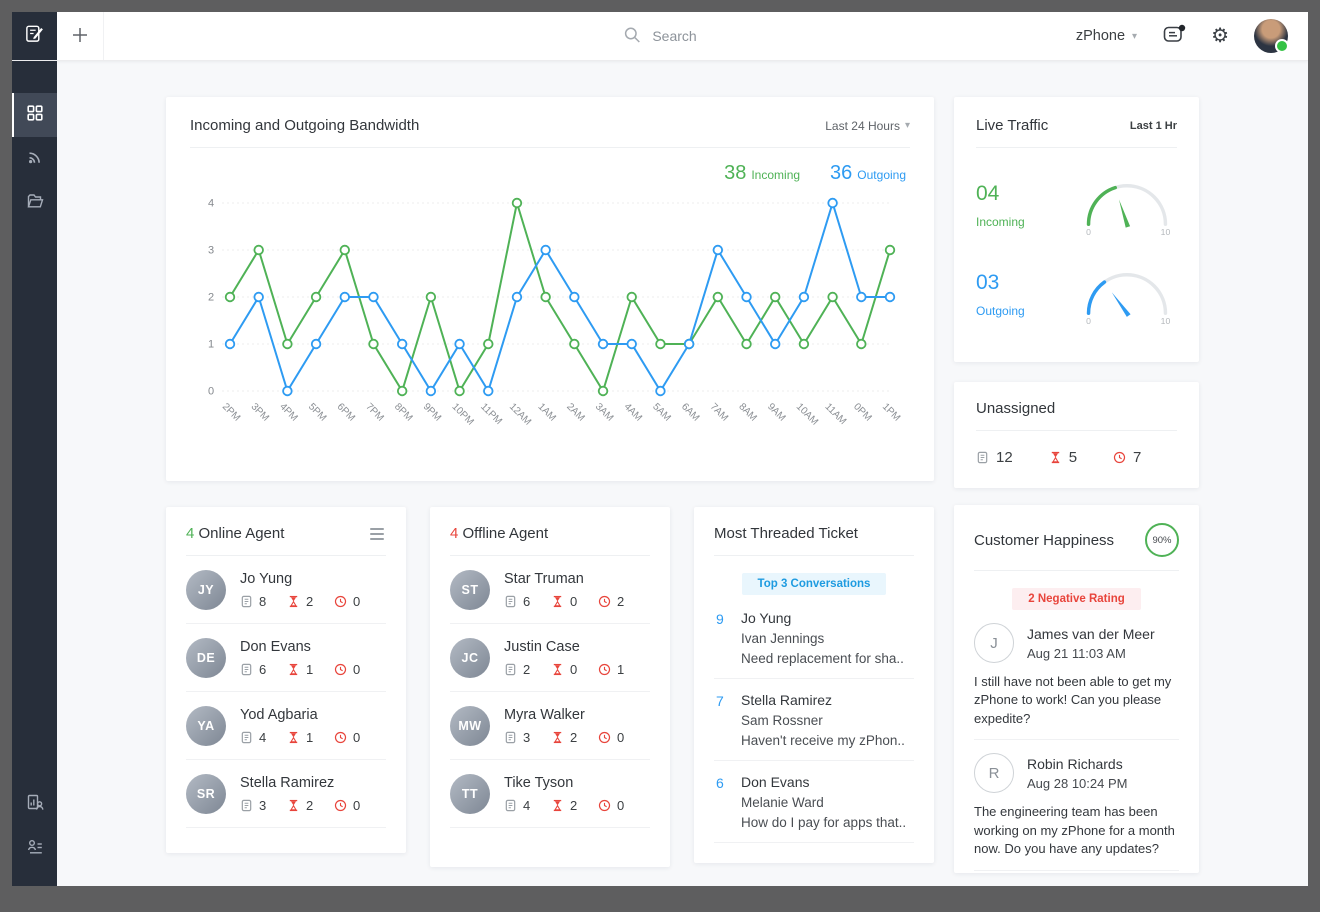  Describe the element at coordinates (835, 414) in the screenshot. I see `svg-text: 11AM` at that location.